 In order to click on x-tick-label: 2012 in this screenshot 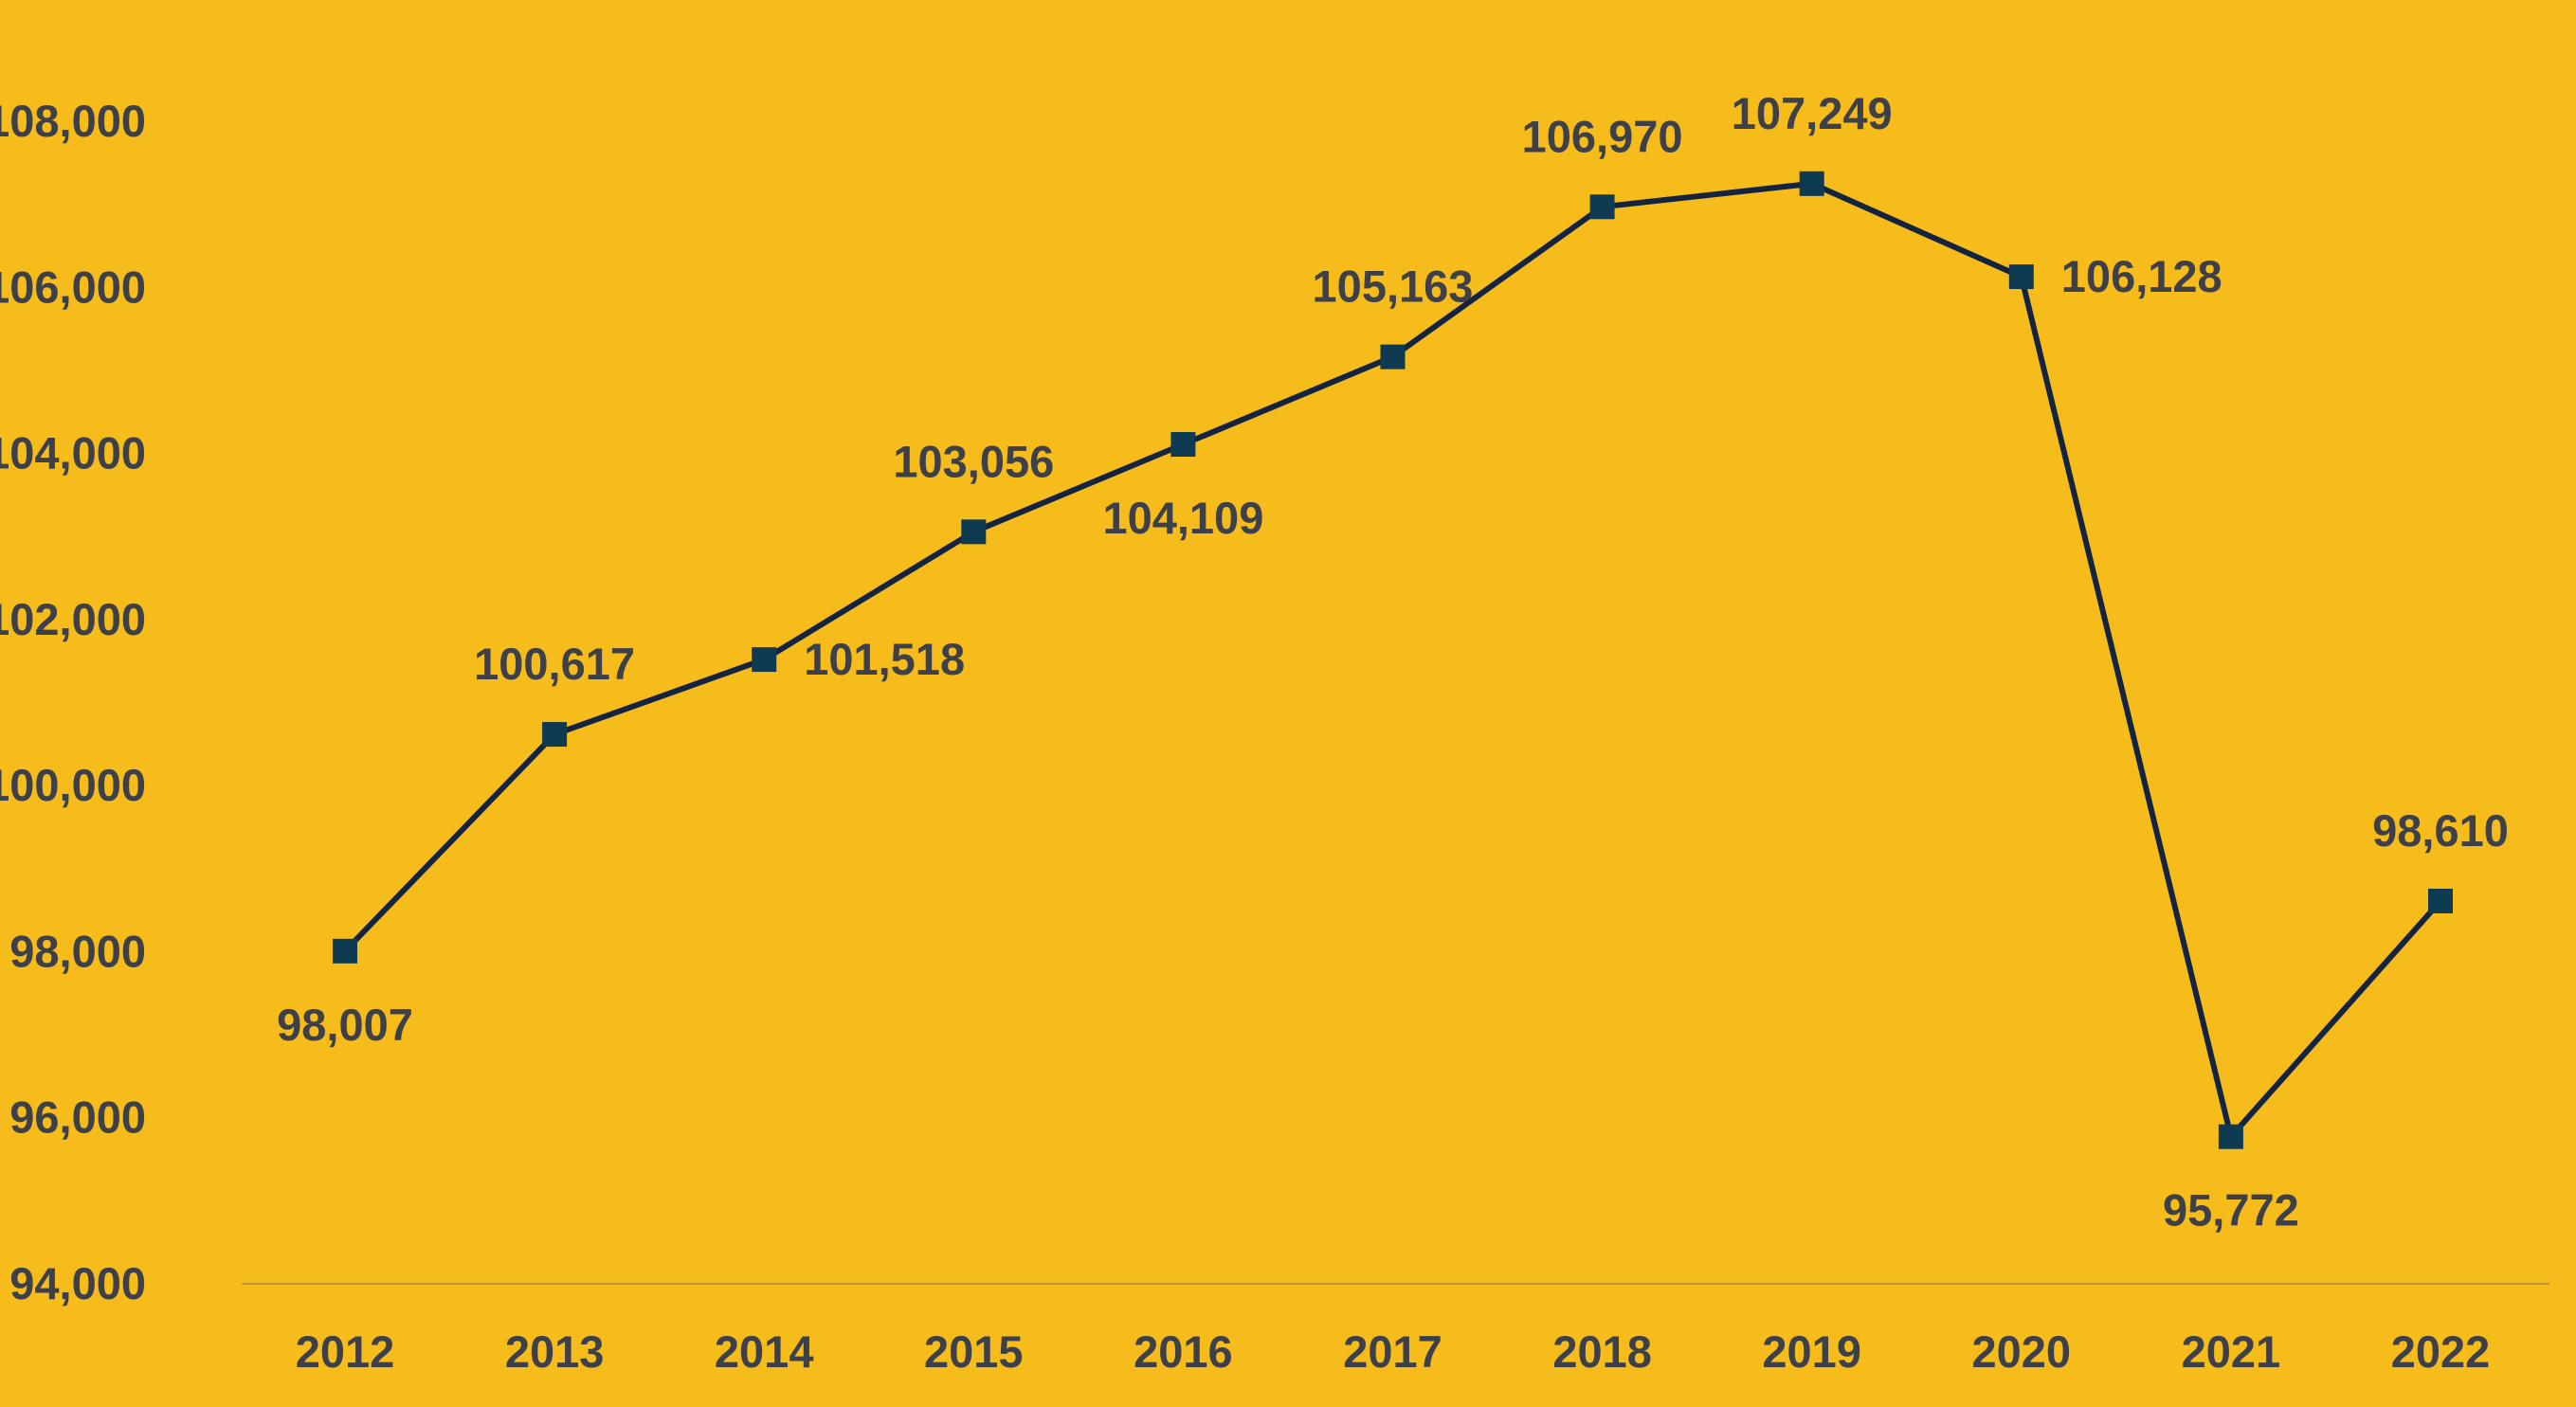, I will do `click(345, 1351)`.